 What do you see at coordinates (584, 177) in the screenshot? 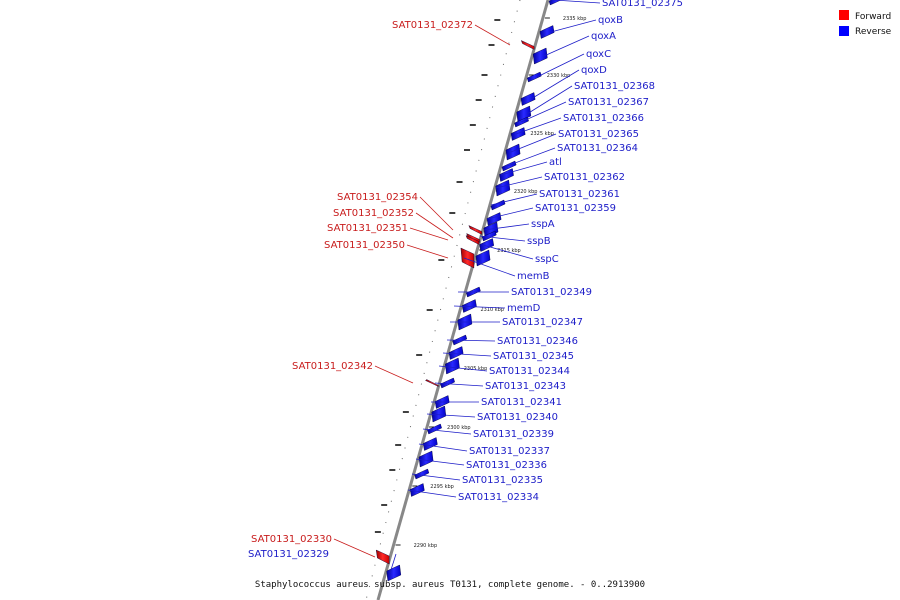
I see `reverse-gene-label: SAT0131_02362` at bounding box center [584, 177].